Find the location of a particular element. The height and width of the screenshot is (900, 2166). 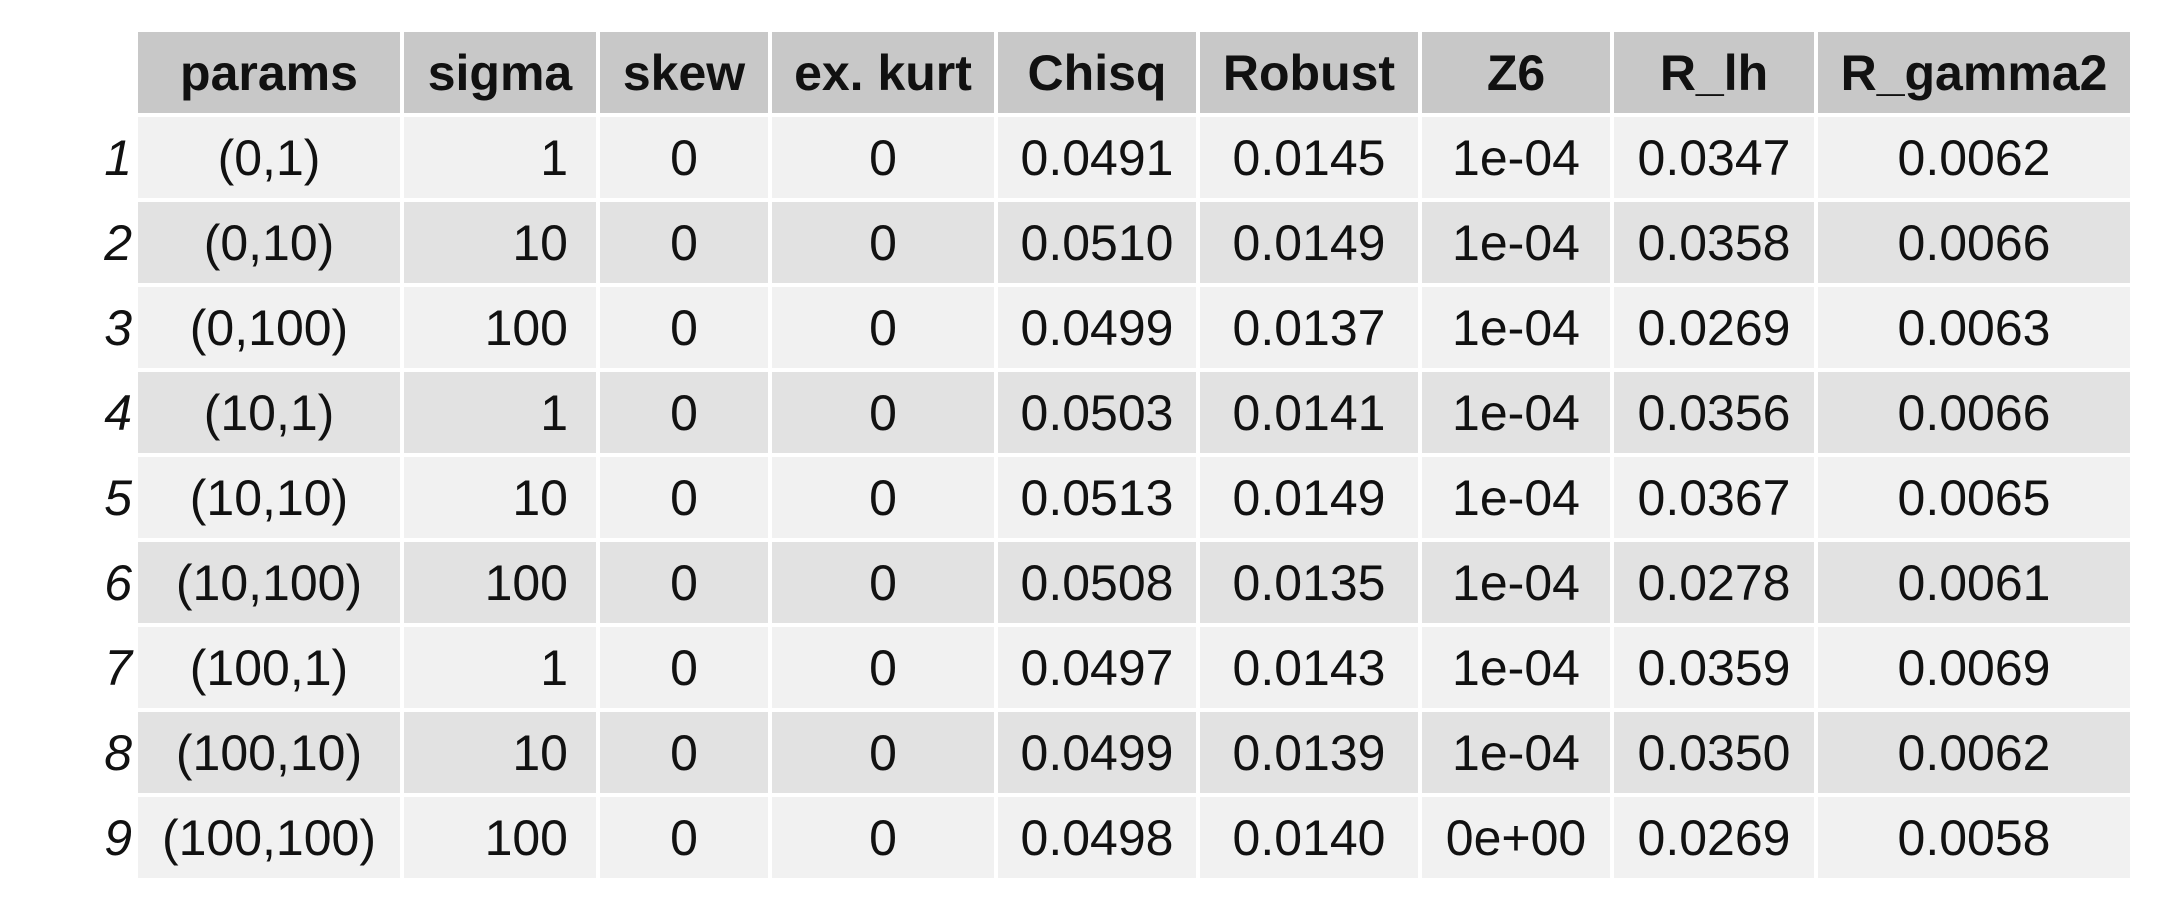

table-row: 7 (100,1) 1 0 0 0.0497 0.0143 1e-04 0.0359 0.0069 is located at coordinates (1112, 667).